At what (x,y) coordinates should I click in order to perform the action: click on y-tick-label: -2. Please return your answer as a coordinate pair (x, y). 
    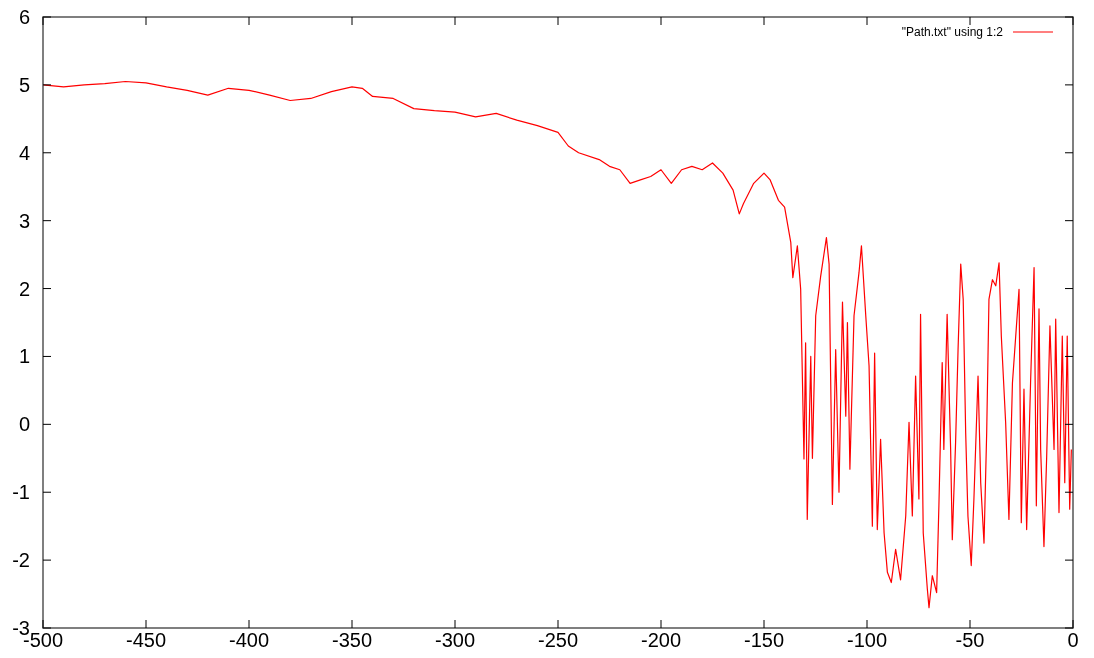
    Looking at the image, I should click on (21, 560).